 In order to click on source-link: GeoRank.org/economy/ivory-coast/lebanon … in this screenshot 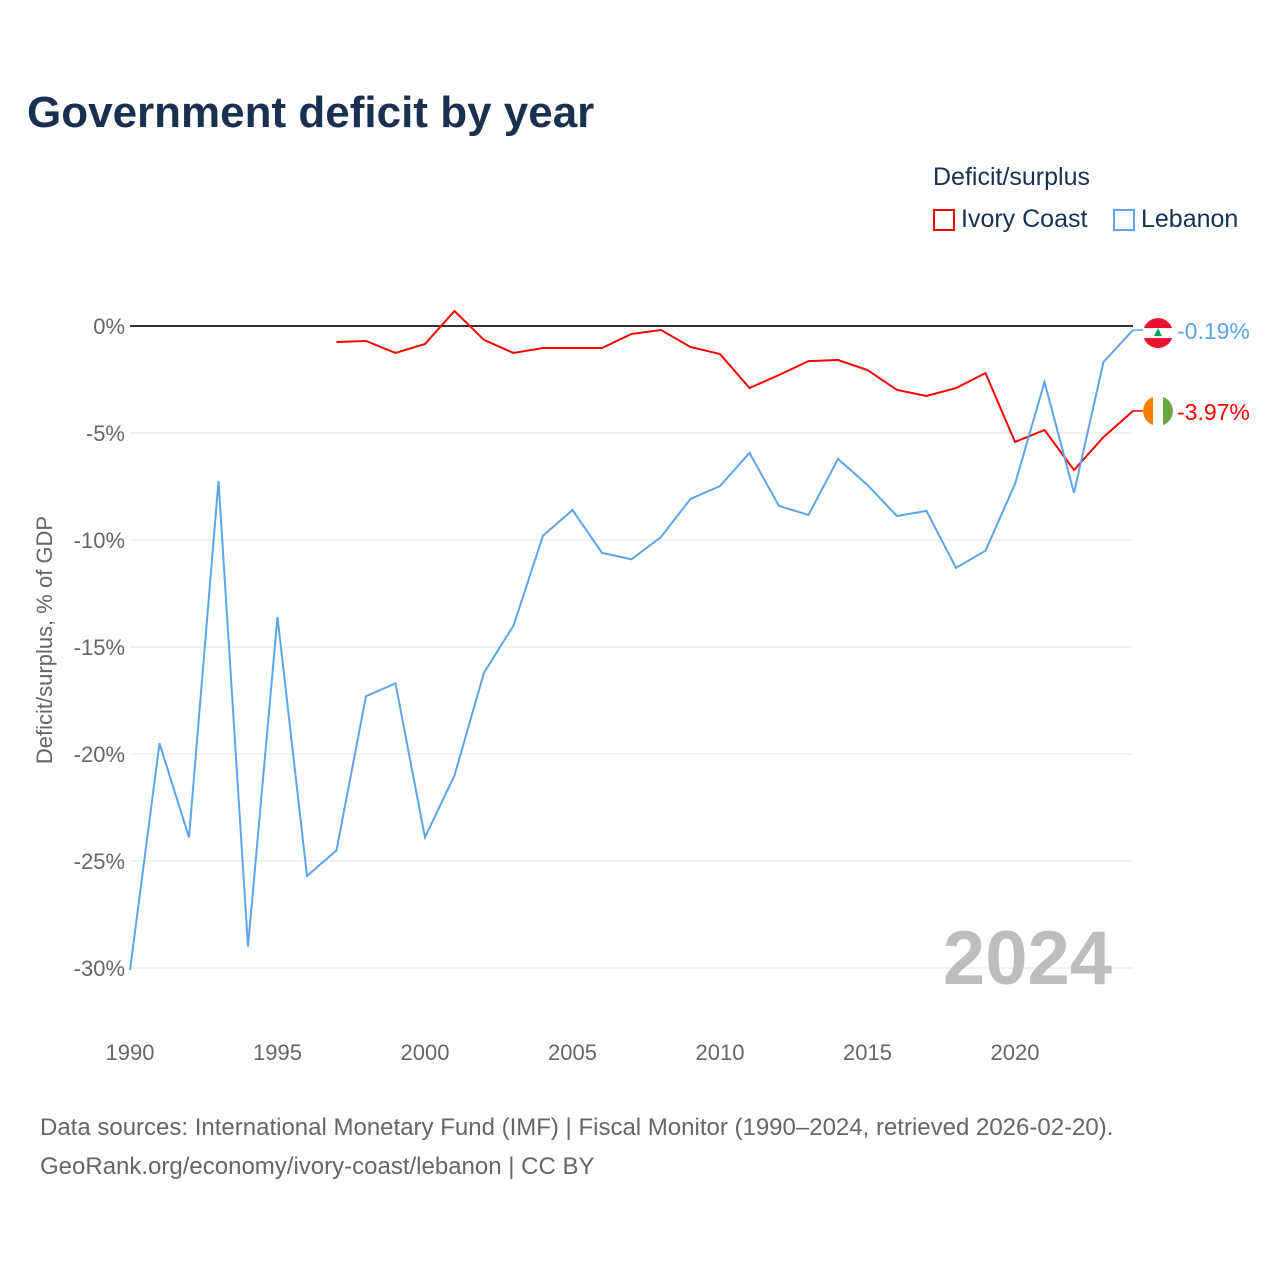, I will do `click(317, 1166)`.